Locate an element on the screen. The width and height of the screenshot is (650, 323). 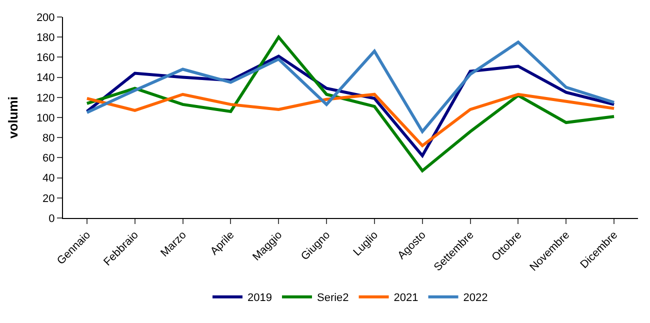
y-tick-label: 20 is located at coordinates (48, 198).